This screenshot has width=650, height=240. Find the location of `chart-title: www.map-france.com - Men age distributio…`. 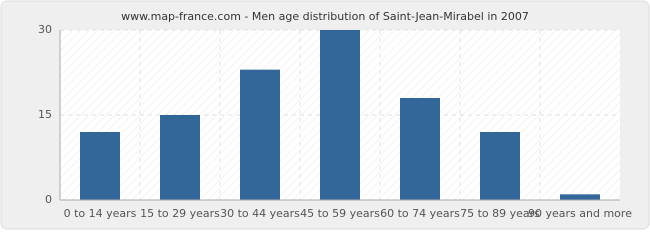

chart-title: www.map-france.com - Men age distributio… is located at coordinates (325, 16).